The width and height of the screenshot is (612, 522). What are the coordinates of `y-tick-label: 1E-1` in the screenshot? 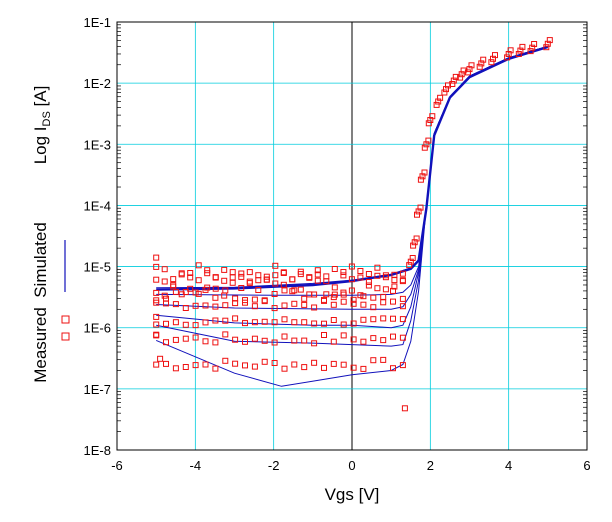 It's located at (97, 22).